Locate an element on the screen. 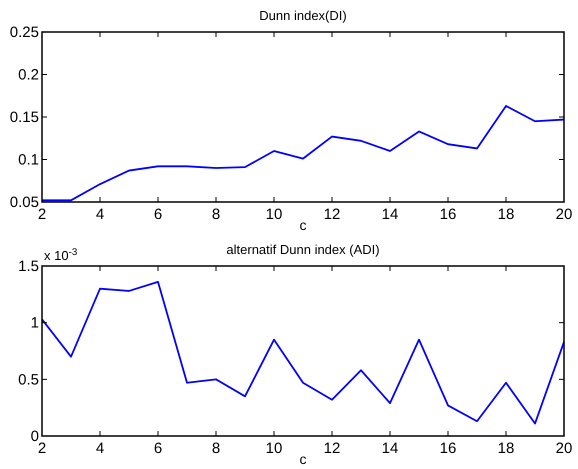  y-tick-label: 1.5 is located at coordinates (28, 266).